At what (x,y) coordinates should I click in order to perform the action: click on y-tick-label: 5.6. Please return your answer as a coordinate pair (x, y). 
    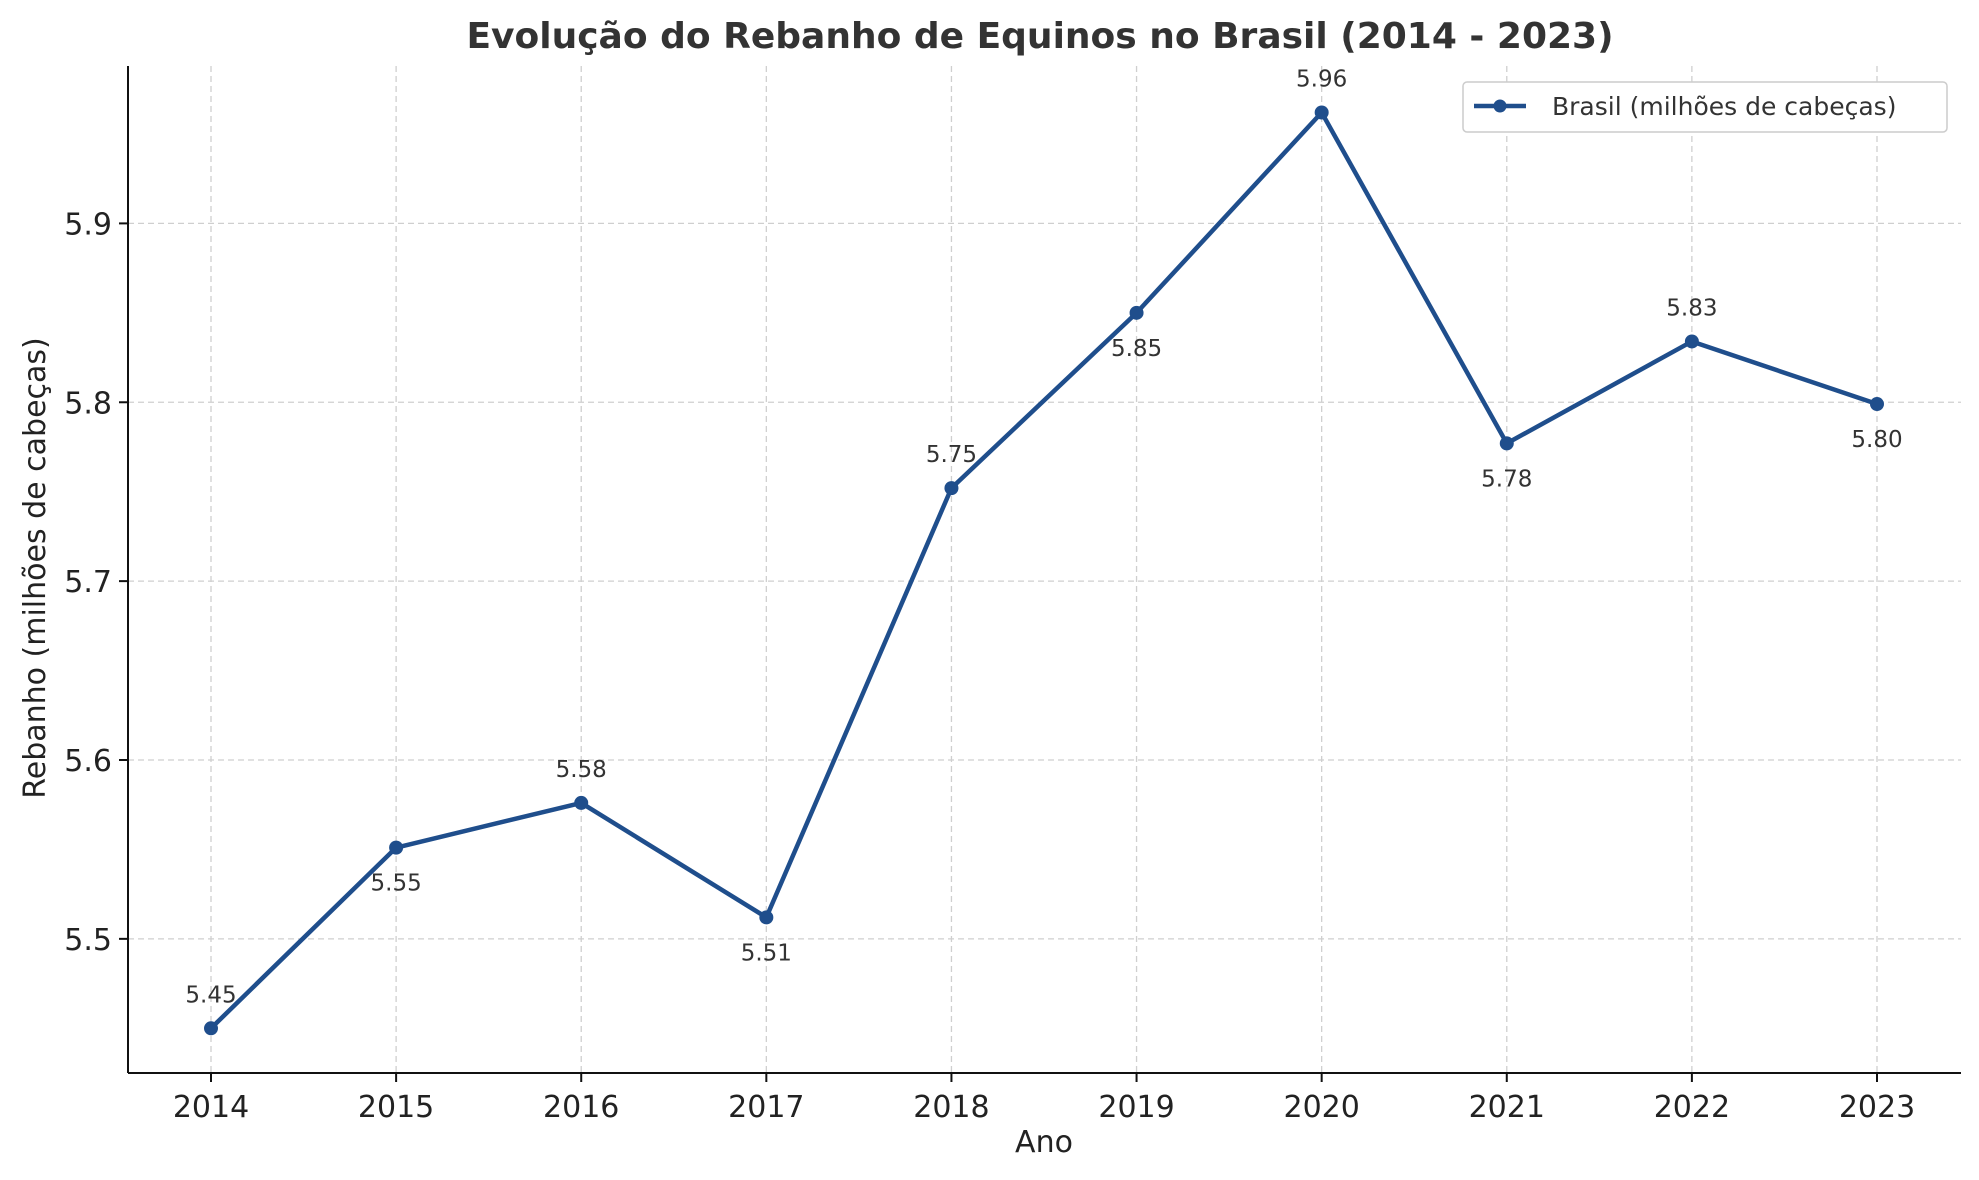
    Looking at the image, I should click on (88, 761).